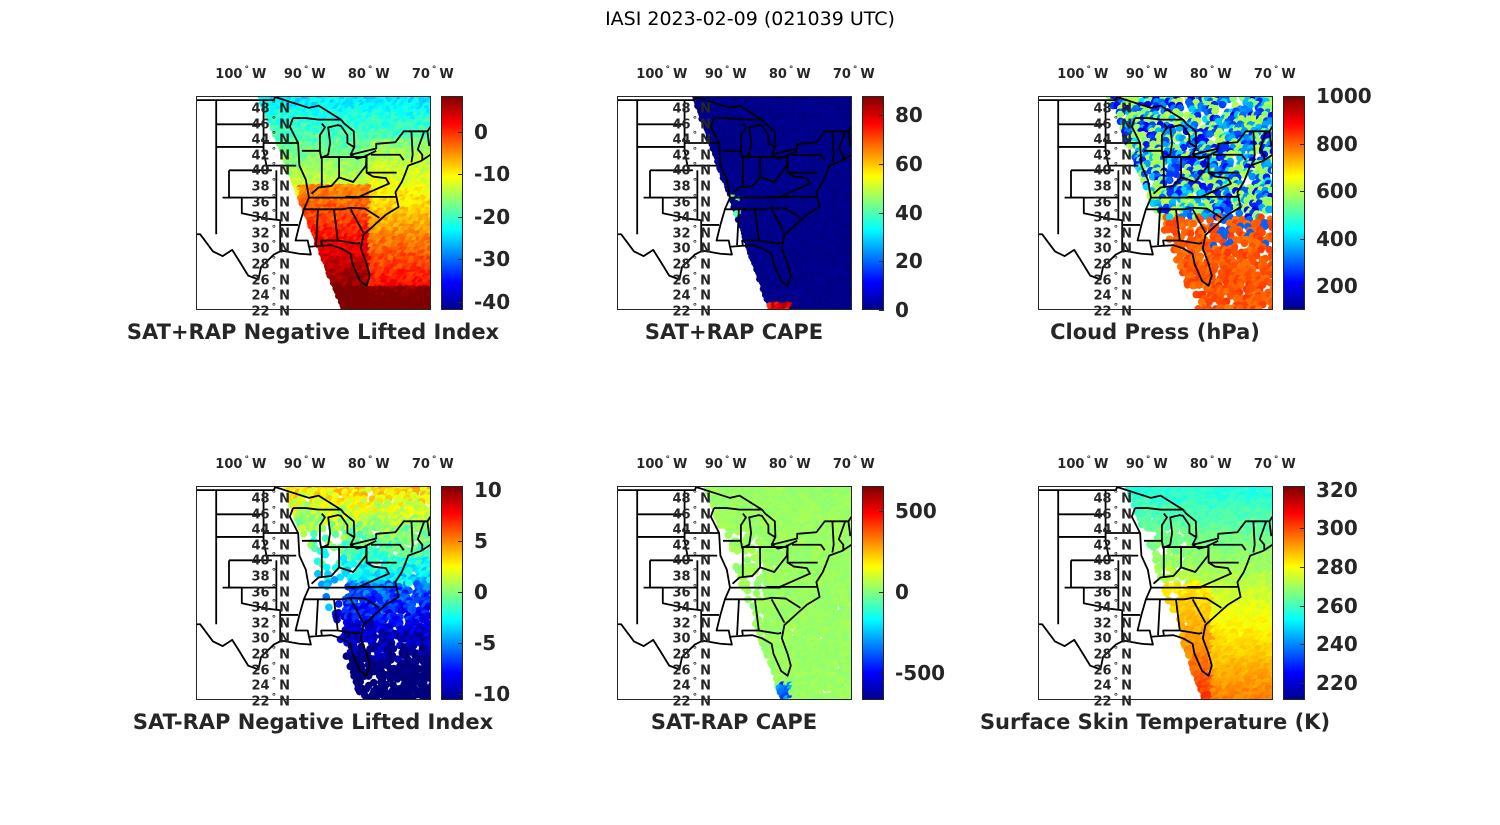 This screenshot has width=1500, height=825. What do you see at coordinates (492, 301) in the screenshot?
I see `colorbar-tick-label: -40` at bounding box center [492, 301].